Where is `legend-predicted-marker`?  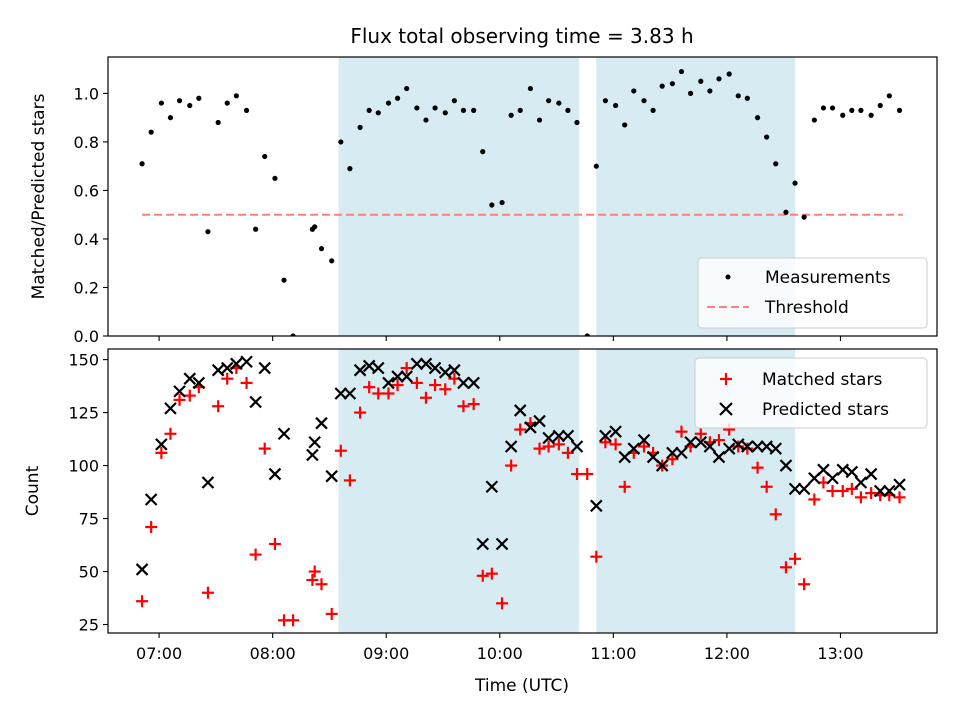
legend-predicted-marker is located at coordinates (726, 409).